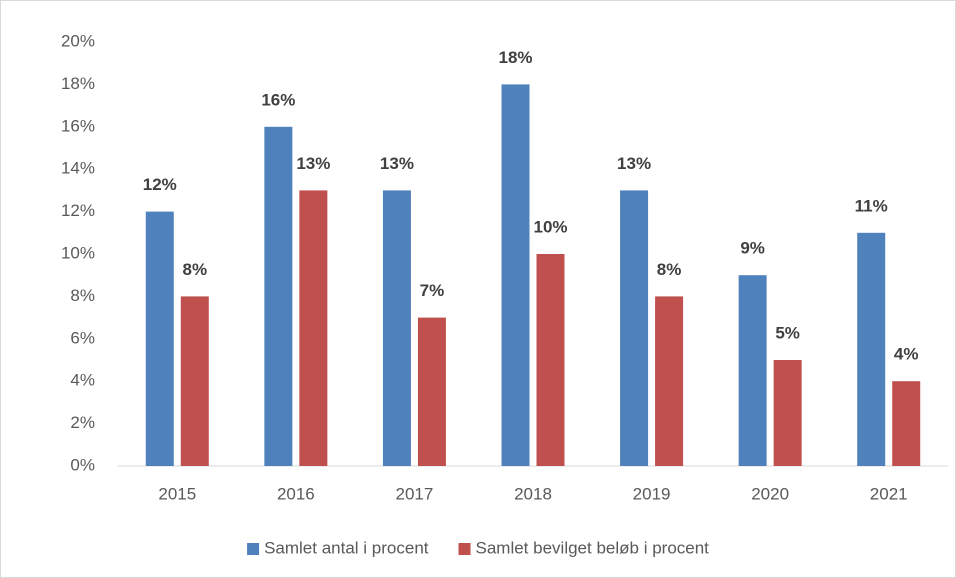 The image size is (956, 578). What do you see at coordinates (415, 493) in the screenshot?
I see `x-tick-label: 2017` at bounding box center [415, 493].